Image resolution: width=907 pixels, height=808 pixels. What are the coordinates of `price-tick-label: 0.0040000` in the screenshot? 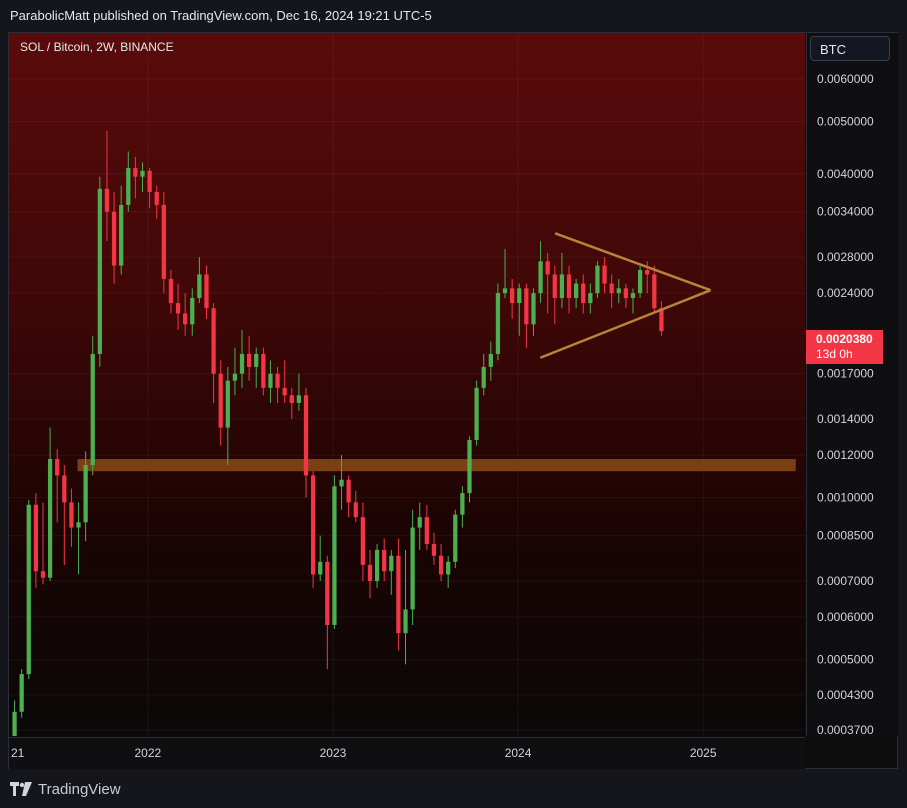 It's located at (845, 174).